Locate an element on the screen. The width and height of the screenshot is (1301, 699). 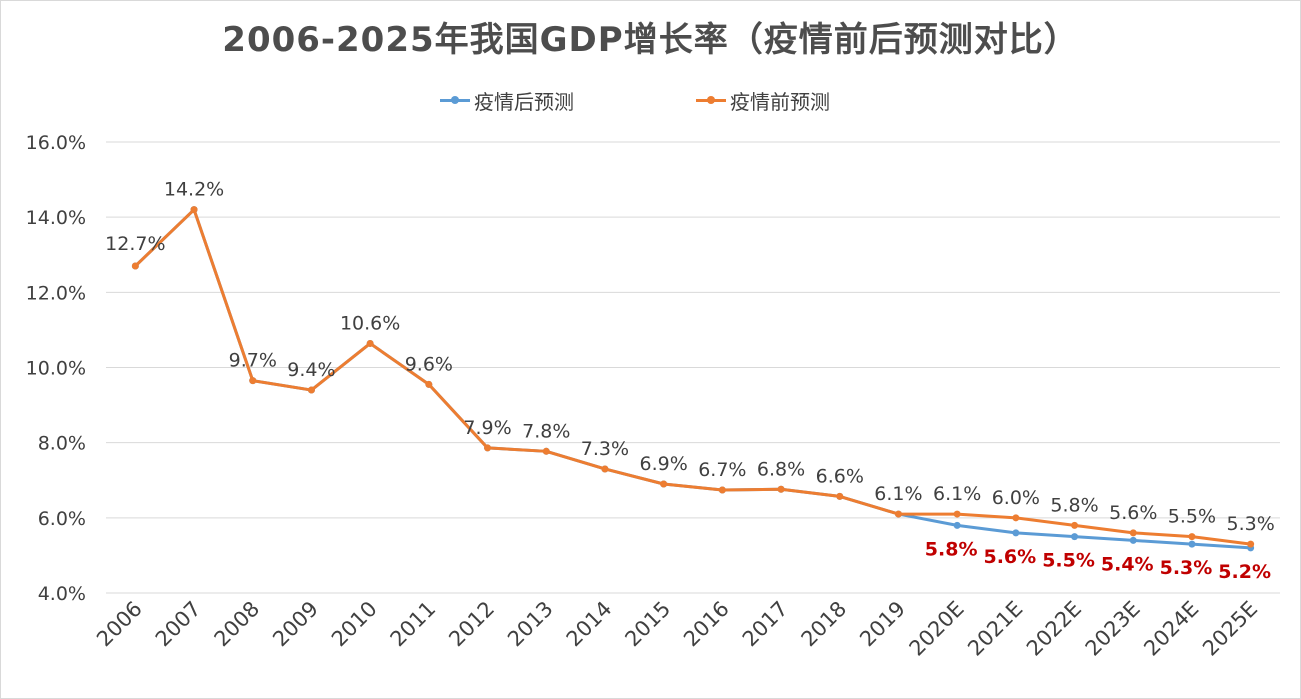
data-label-pre: 9.6% is located at coordinates (429, 364).